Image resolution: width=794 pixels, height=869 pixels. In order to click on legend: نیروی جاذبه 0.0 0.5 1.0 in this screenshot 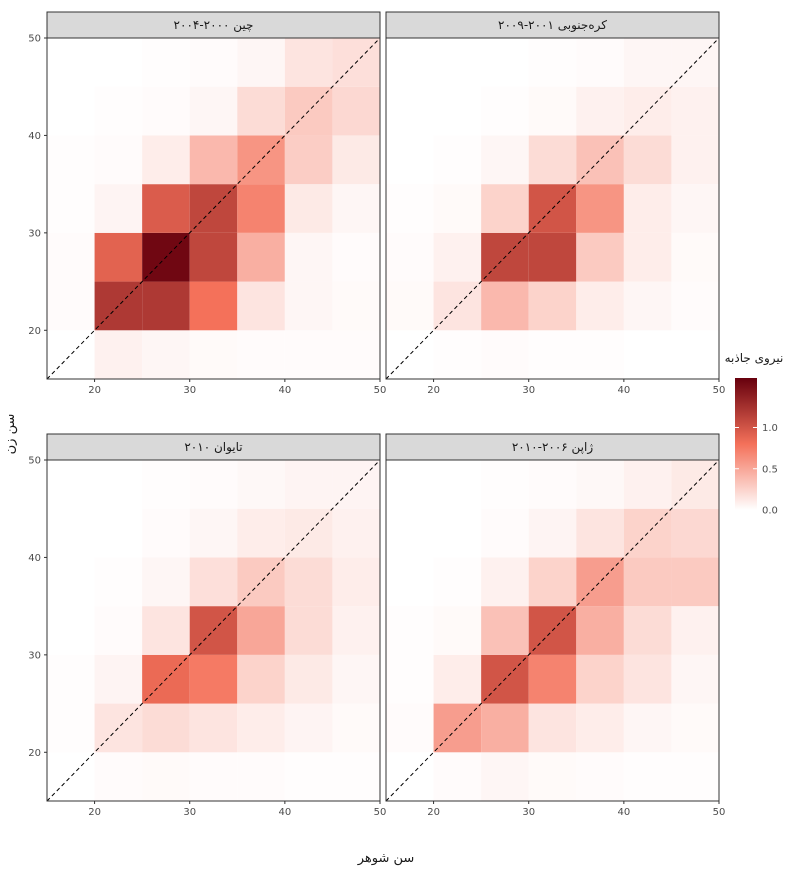, I will do `click(754, 434)`.